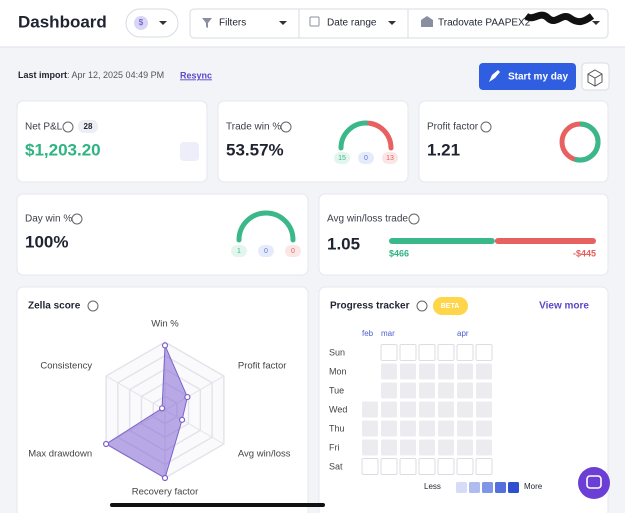 This screenshot has width=625, height=513. Describe the element at coordinates (533, 486) in the screenshot. I see `legend-more: More` at that location.